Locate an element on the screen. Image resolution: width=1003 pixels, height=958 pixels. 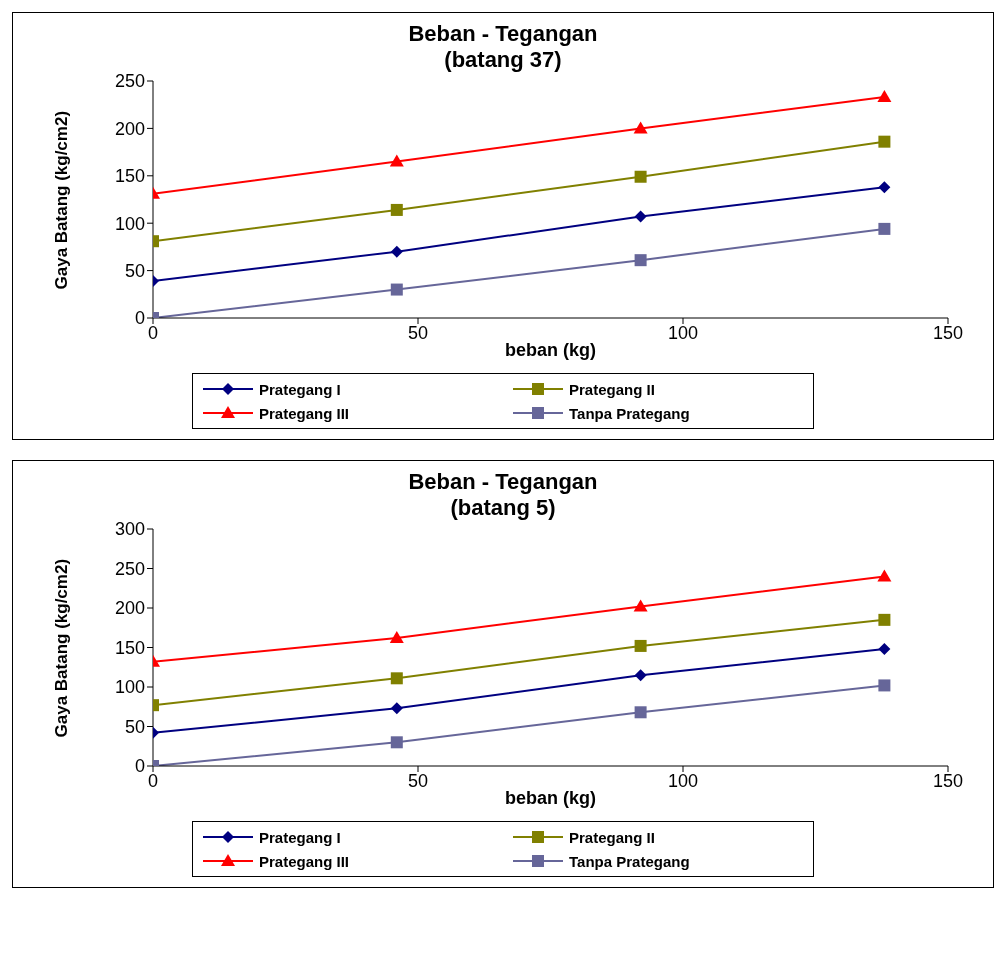
chart-title: Beban - Tegangan (batang 5) is located at coordinates (503, 495).